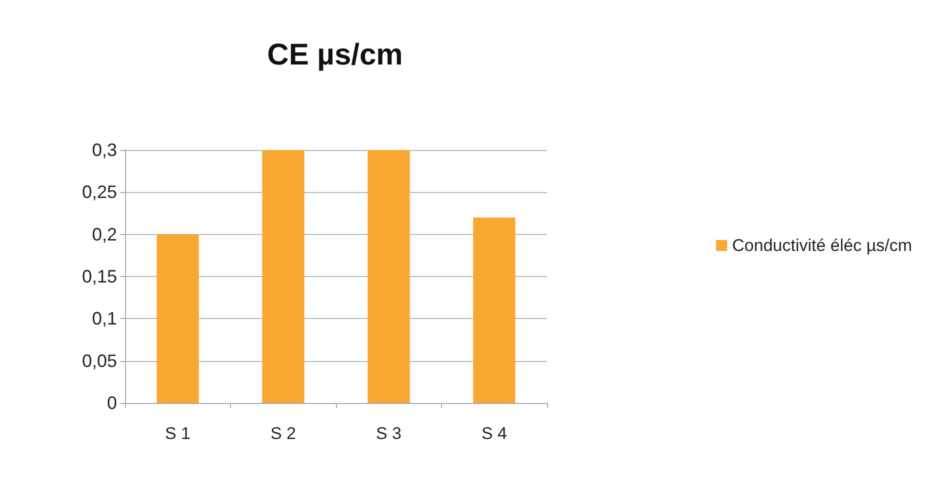  I want to click on chart-title: CE µs/cm, so click(335, 55).